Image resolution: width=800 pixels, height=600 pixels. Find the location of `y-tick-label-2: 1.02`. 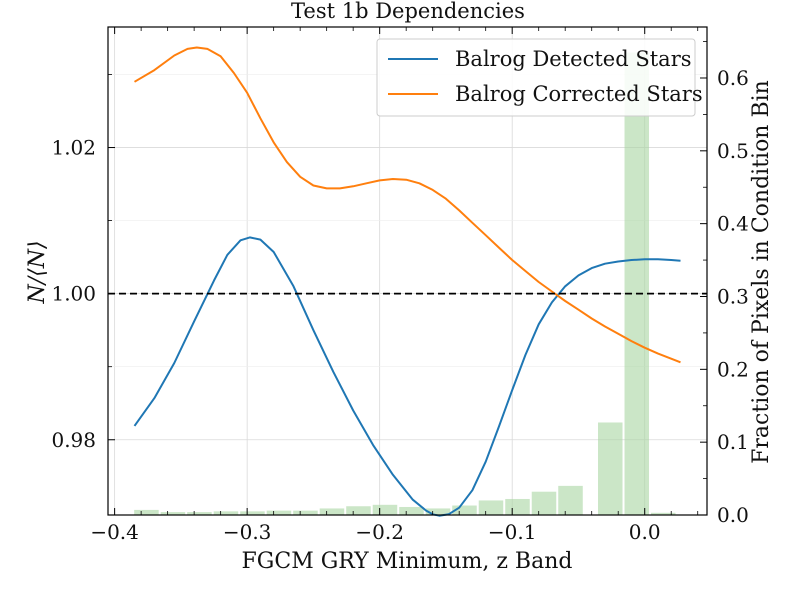

y-tick-label-2: 1.02 is located at coordinates (73, 148).